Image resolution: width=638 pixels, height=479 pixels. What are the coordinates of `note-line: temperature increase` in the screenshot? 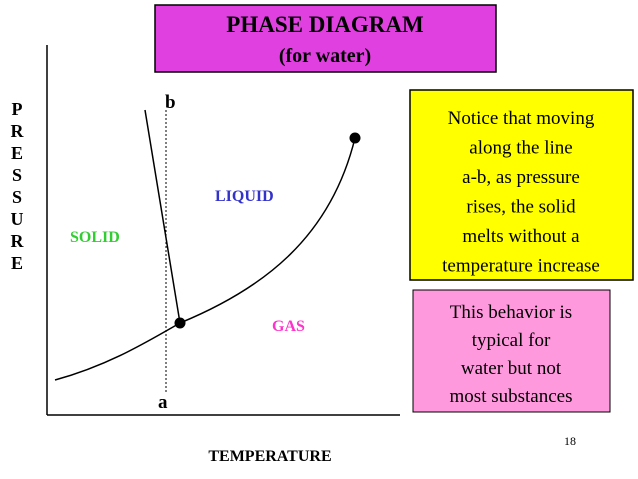 It's located at (521, 266).